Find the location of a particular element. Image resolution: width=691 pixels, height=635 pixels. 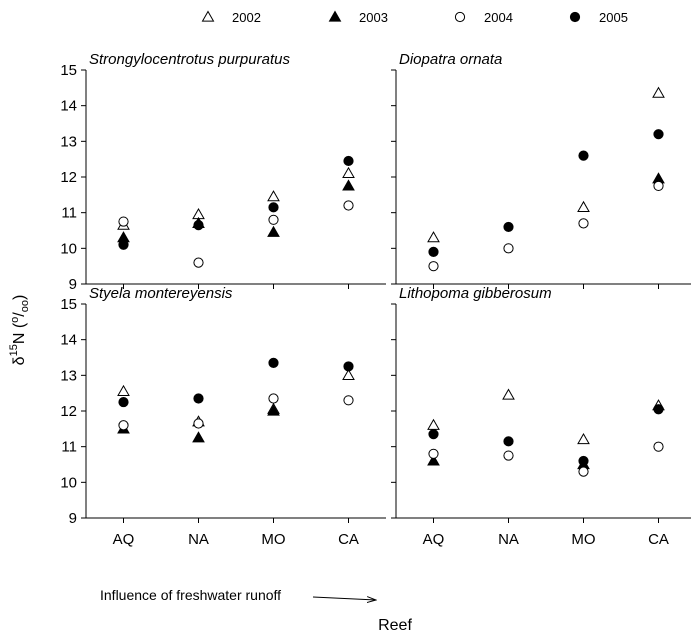

y-axis-title-unit-sub: oo is located at coordinates (25, 306).